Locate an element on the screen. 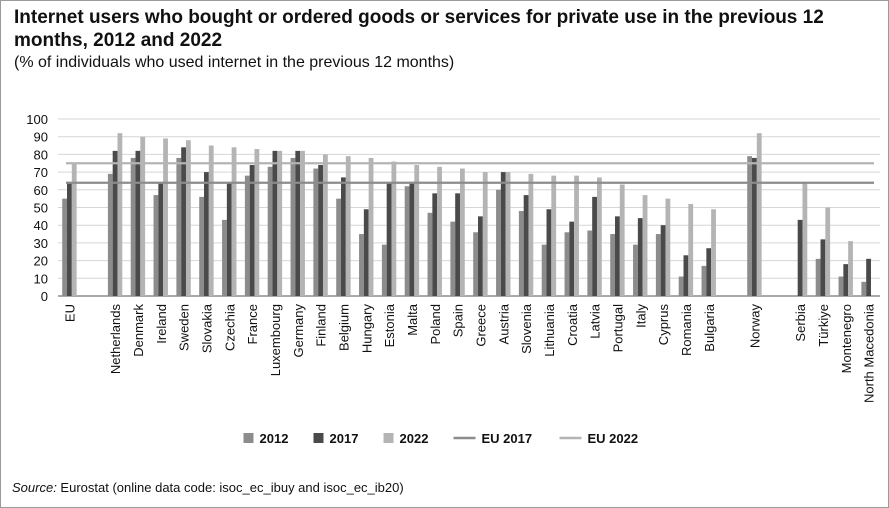 This screenshot has width=889, height=508. x-tick-label: Portugal is located at coordinates (617, 328).